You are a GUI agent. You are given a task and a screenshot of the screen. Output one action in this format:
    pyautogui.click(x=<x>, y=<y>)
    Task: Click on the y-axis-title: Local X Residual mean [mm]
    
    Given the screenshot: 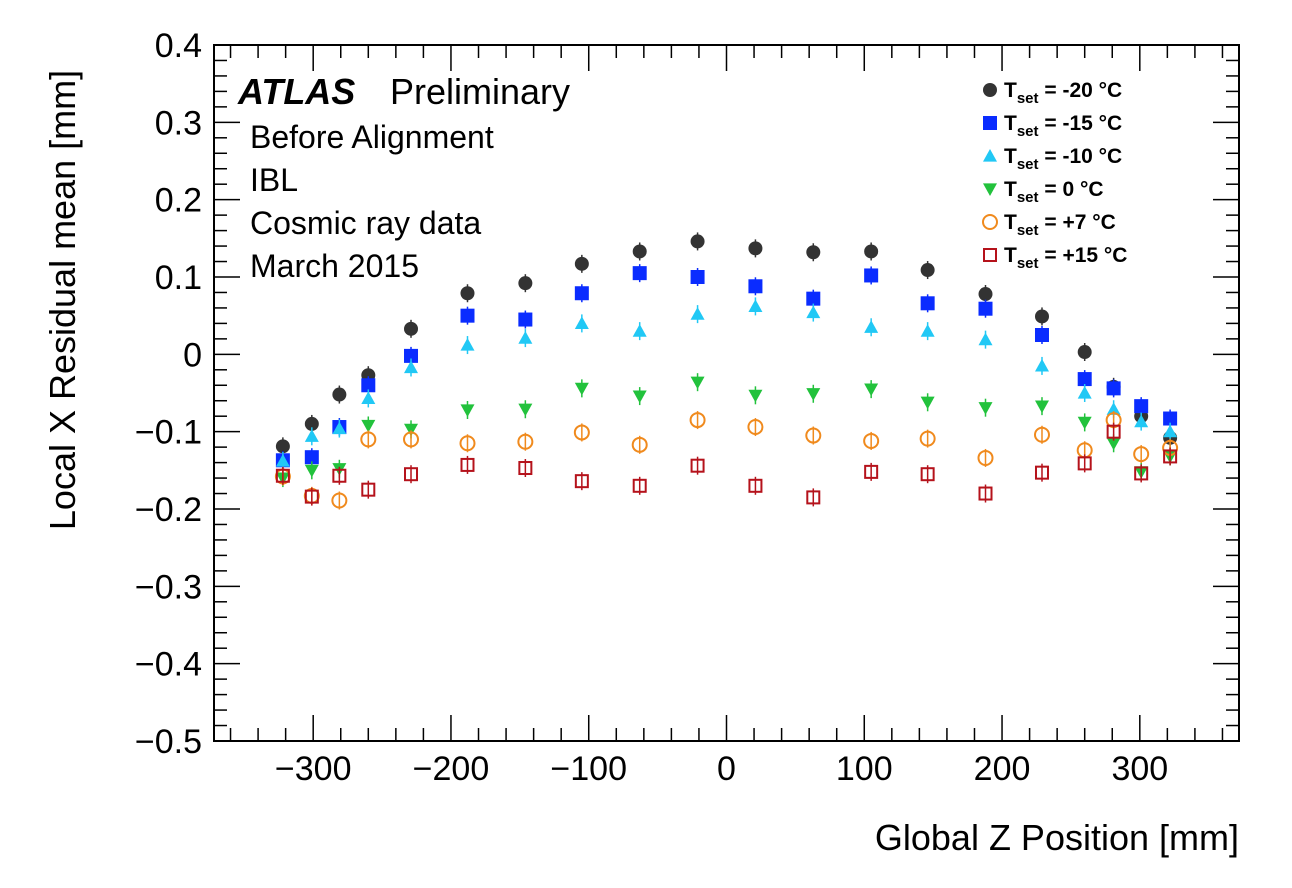 What is the action you would take?
    pyautogui.click(x=62, y=300)
    